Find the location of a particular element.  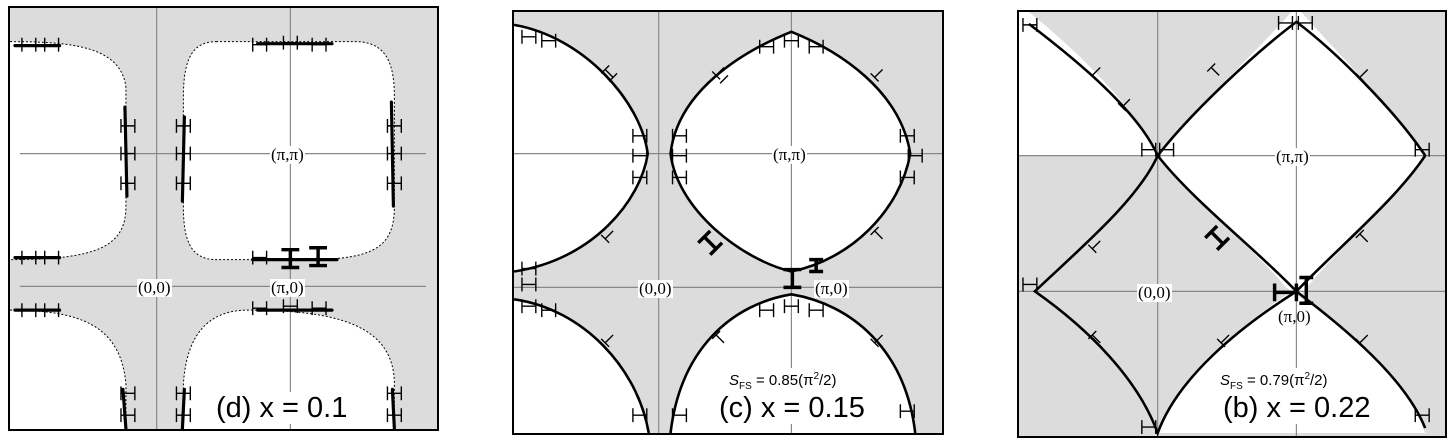

panel-caption: (d) x = 0.1 is located at coordinates (282, 408).